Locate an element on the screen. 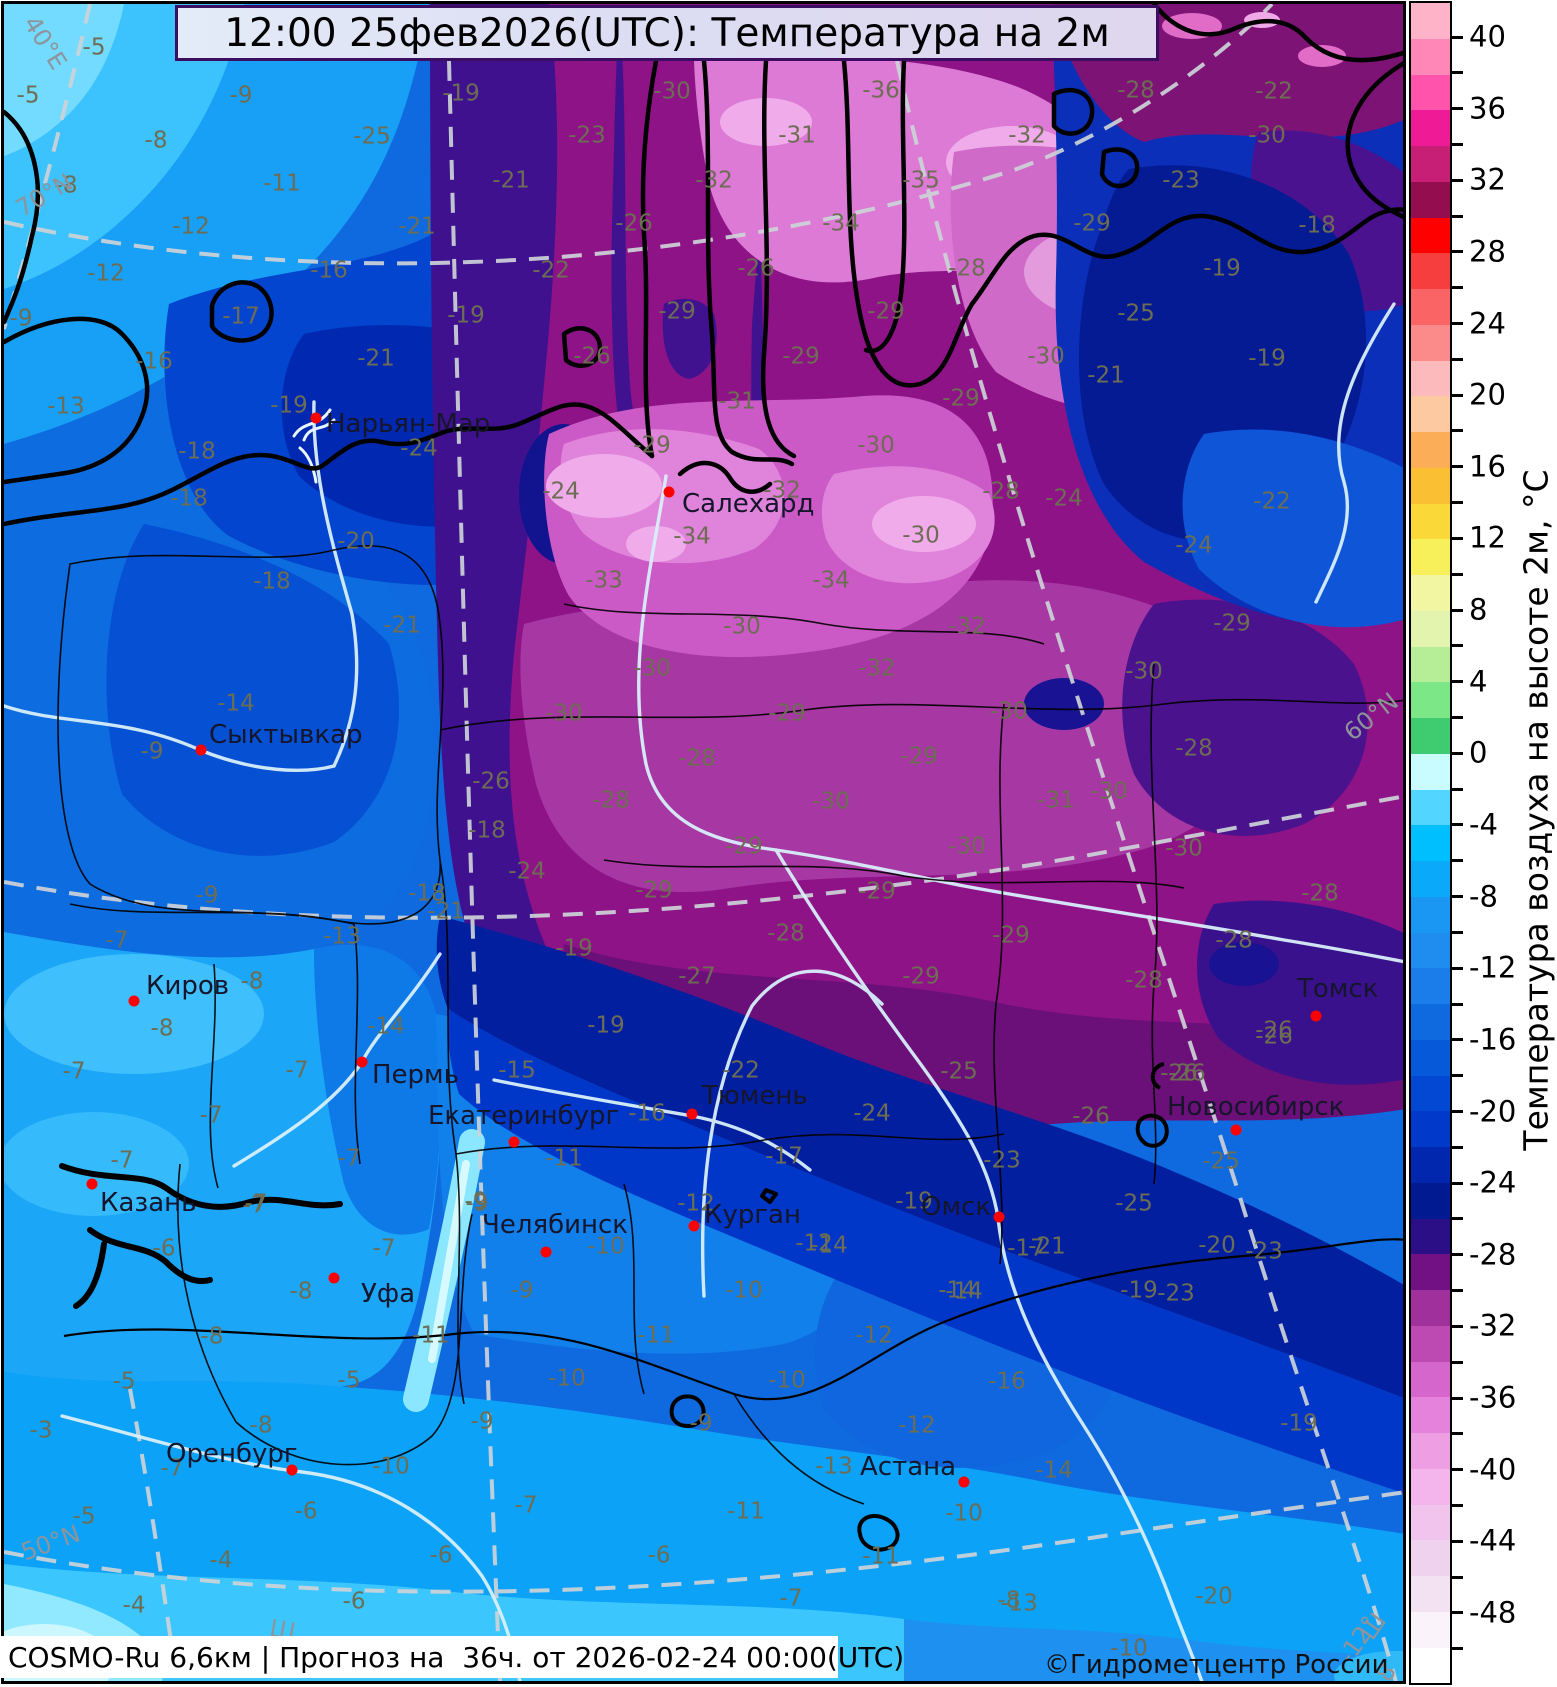 The image size is (1557, 1687). city-label: Сыктывкар is located at coordinates (286, 735).